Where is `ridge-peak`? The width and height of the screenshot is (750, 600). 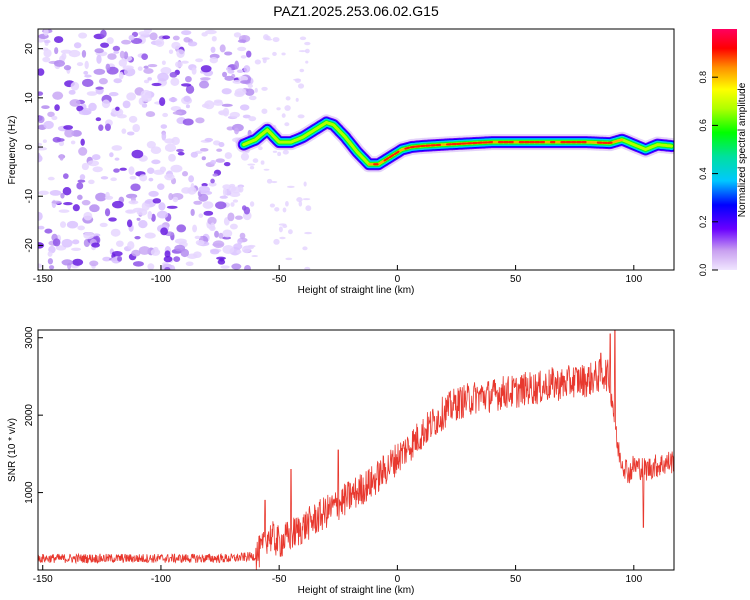
ridge-peak is located at coordinates (391, 156).